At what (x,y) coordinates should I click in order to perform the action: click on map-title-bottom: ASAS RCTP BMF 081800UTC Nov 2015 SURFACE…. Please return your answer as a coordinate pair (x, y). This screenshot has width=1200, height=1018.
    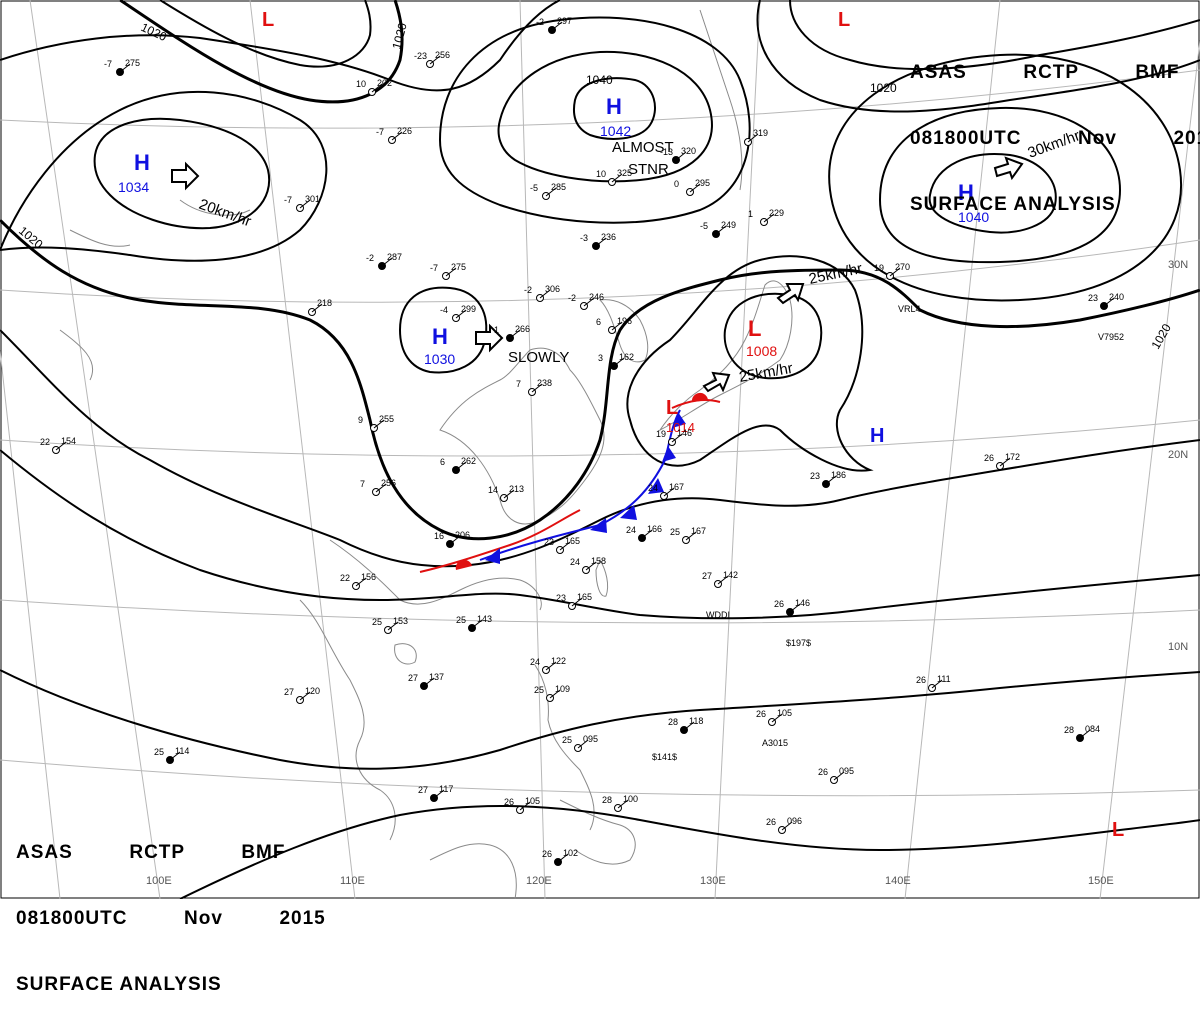
    Looking at the image, I should click on (171, 908).